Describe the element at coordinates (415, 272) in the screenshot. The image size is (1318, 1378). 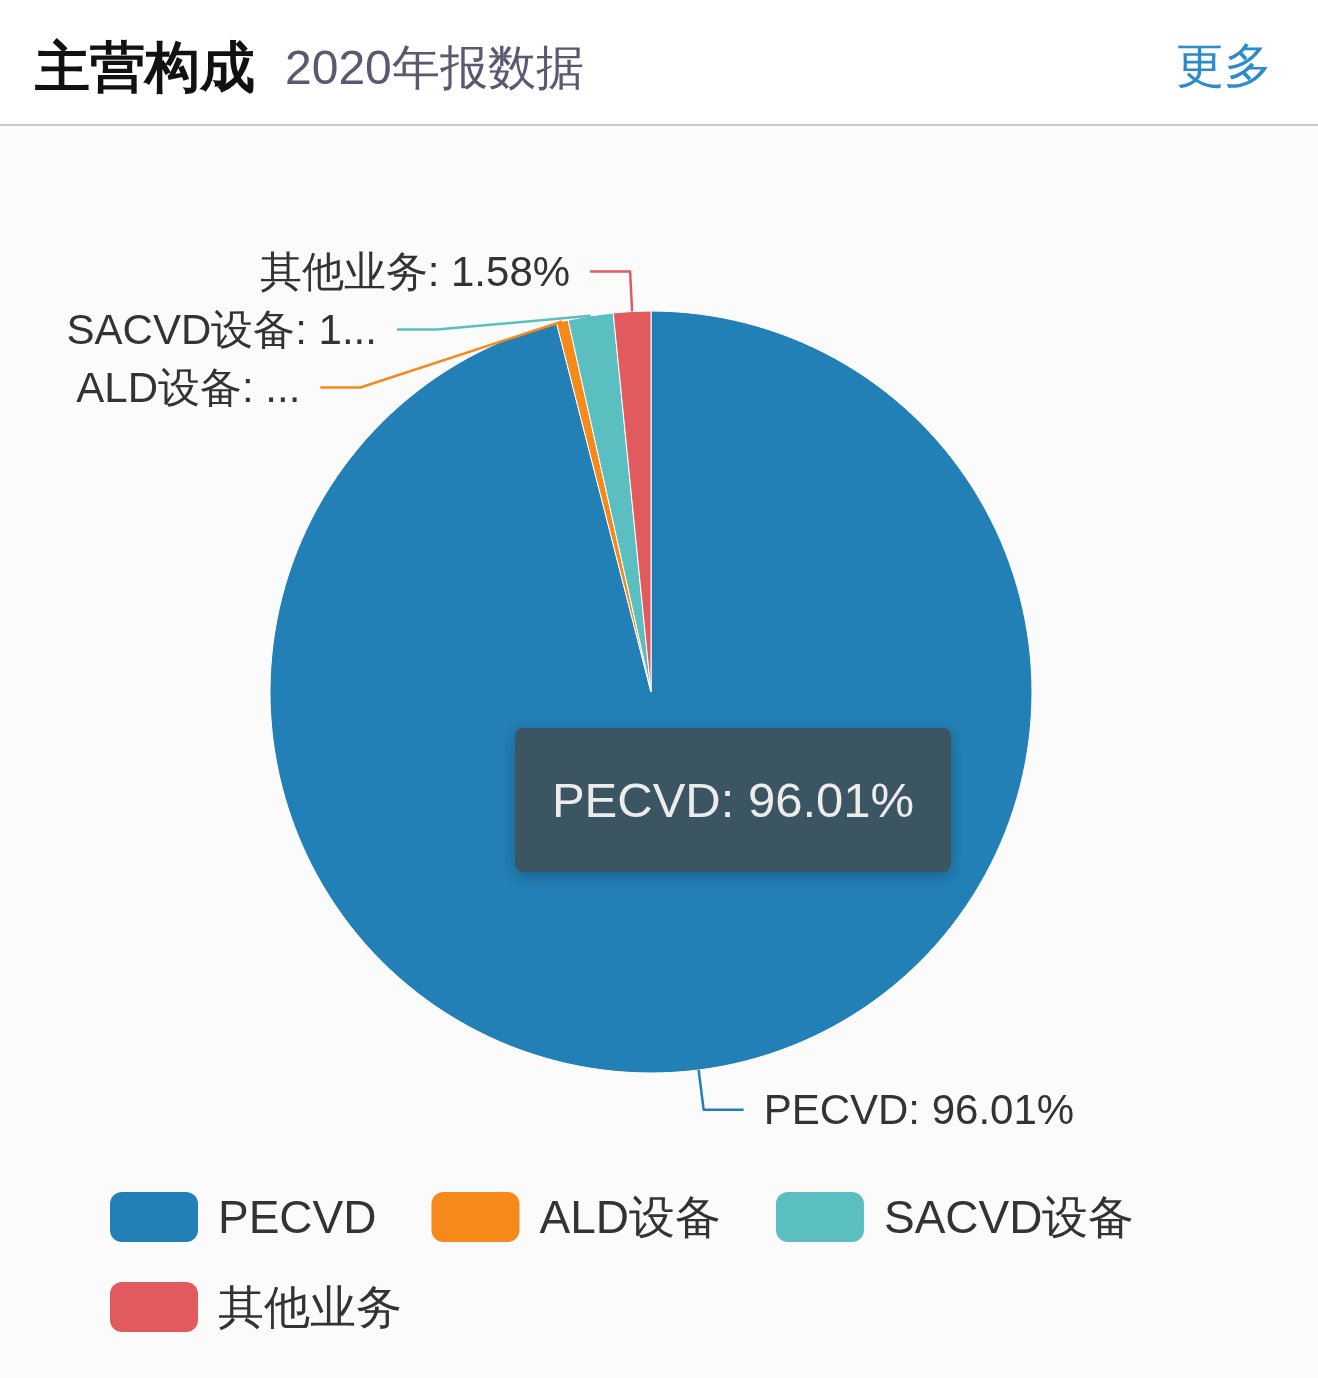
I see `data-label: 其他业务: 1.58%` at that location.